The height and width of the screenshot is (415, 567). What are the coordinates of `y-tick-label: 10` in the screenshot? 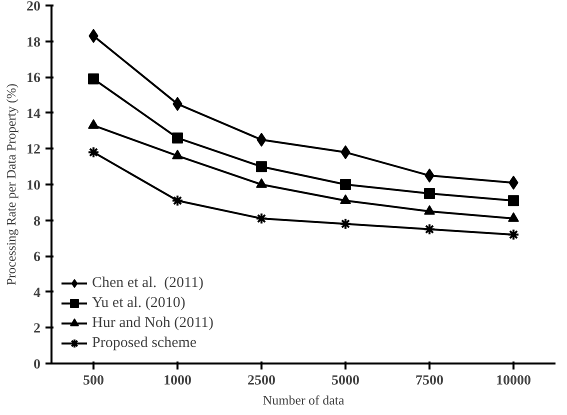 It's located at (33, 186).